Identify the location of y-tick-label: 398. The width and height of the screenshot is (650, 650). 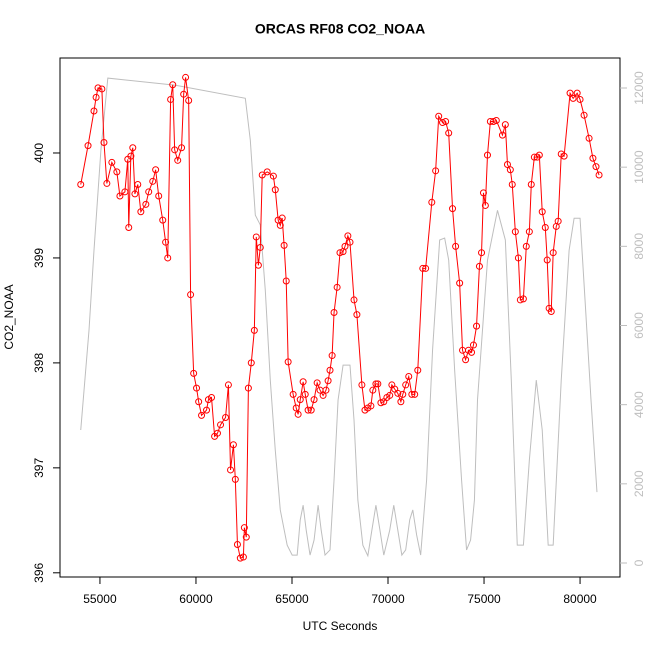
(39, 363).